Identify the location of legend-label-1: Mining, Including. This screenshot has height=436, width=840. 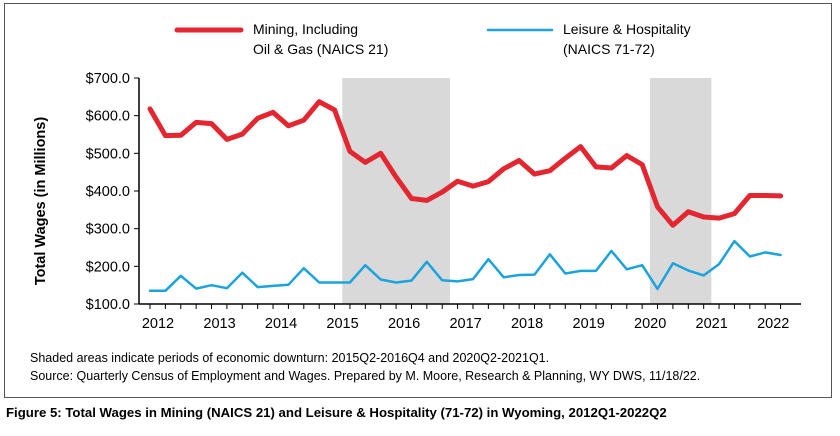
(305, 29).